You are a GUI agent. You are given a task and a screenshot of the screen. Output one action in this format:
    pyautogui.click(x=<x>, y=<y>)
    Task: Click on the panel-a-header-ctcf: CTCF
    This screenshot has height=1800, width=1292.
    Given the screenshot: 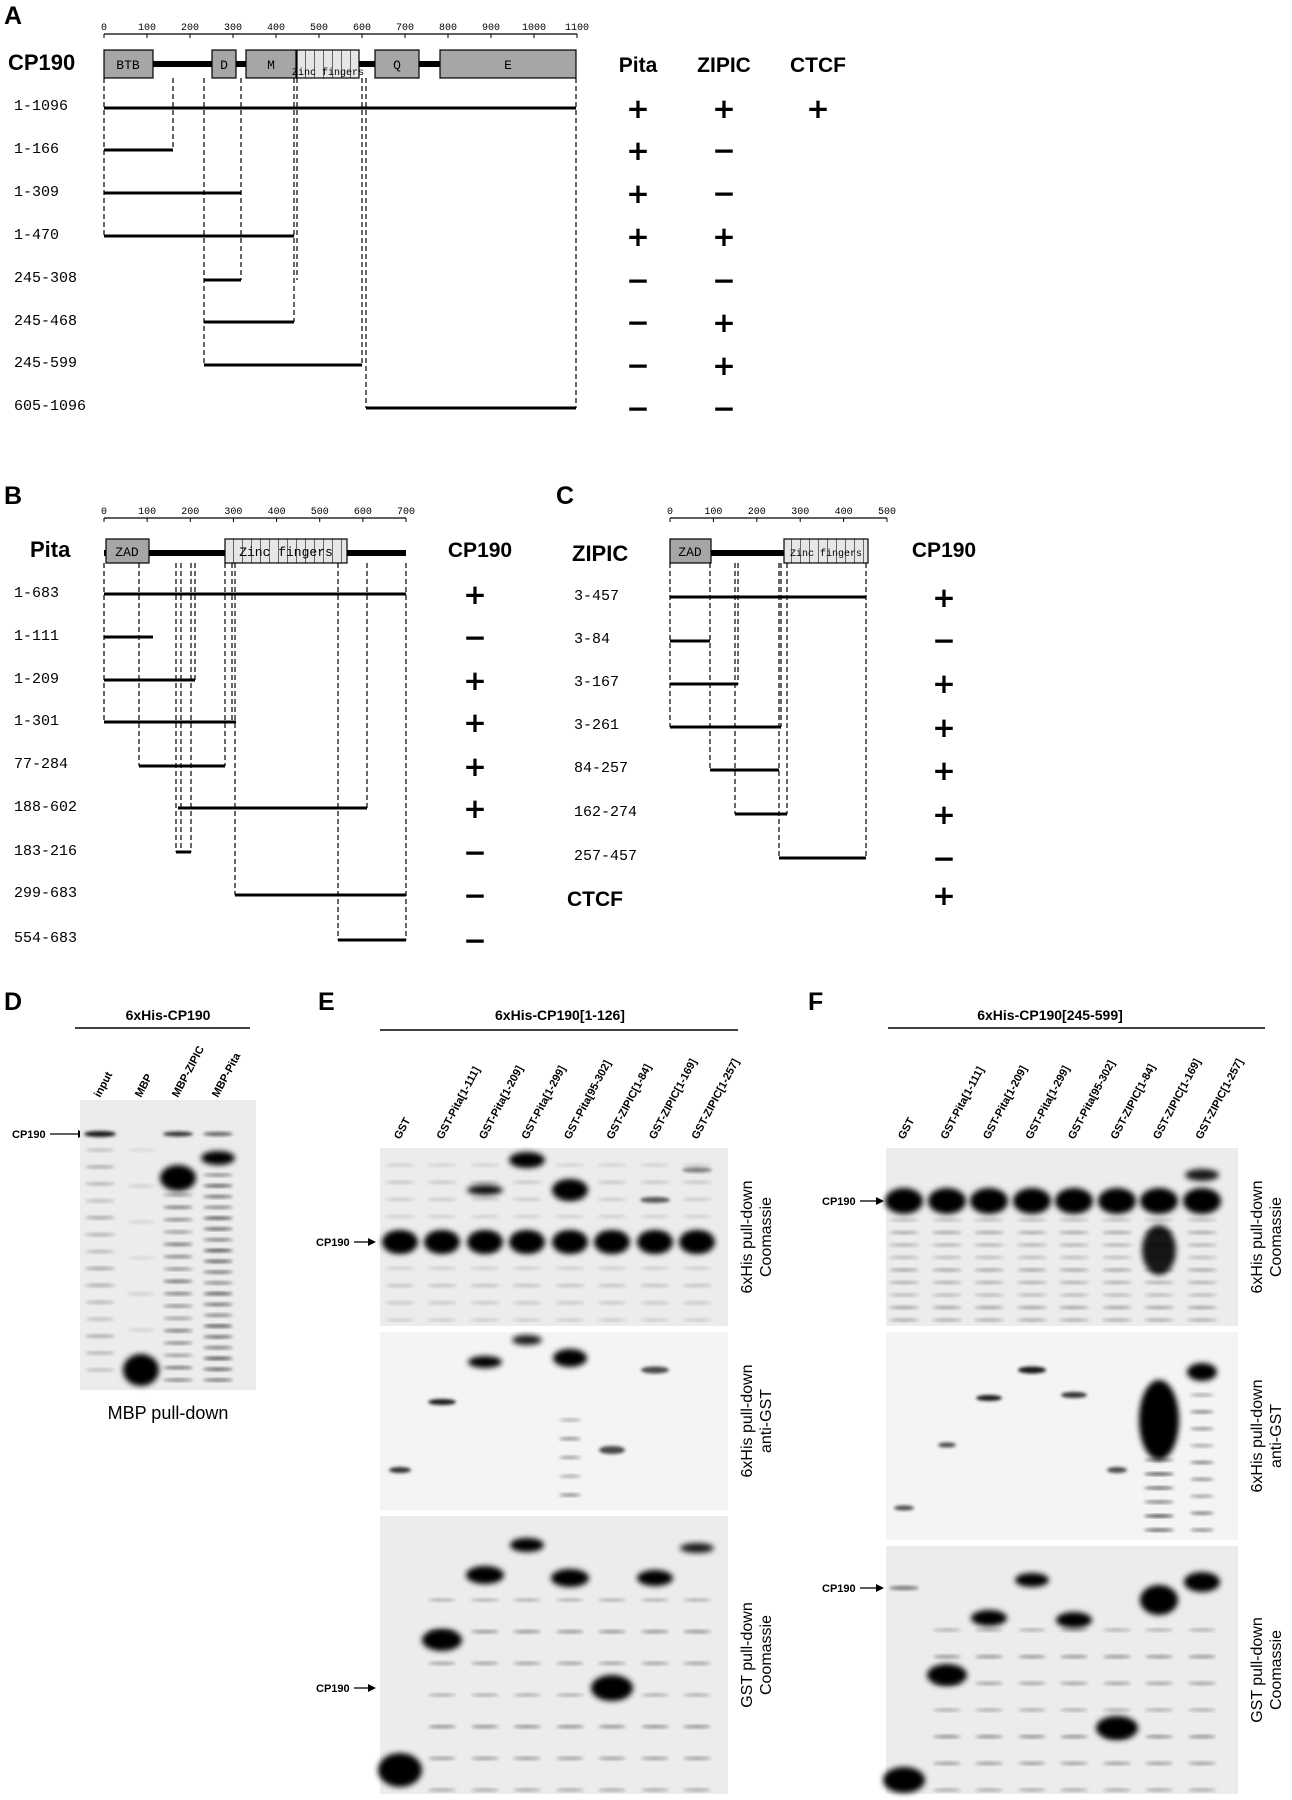 What is the action you would take?
    pyautogui.click(x=818, y=65)
    